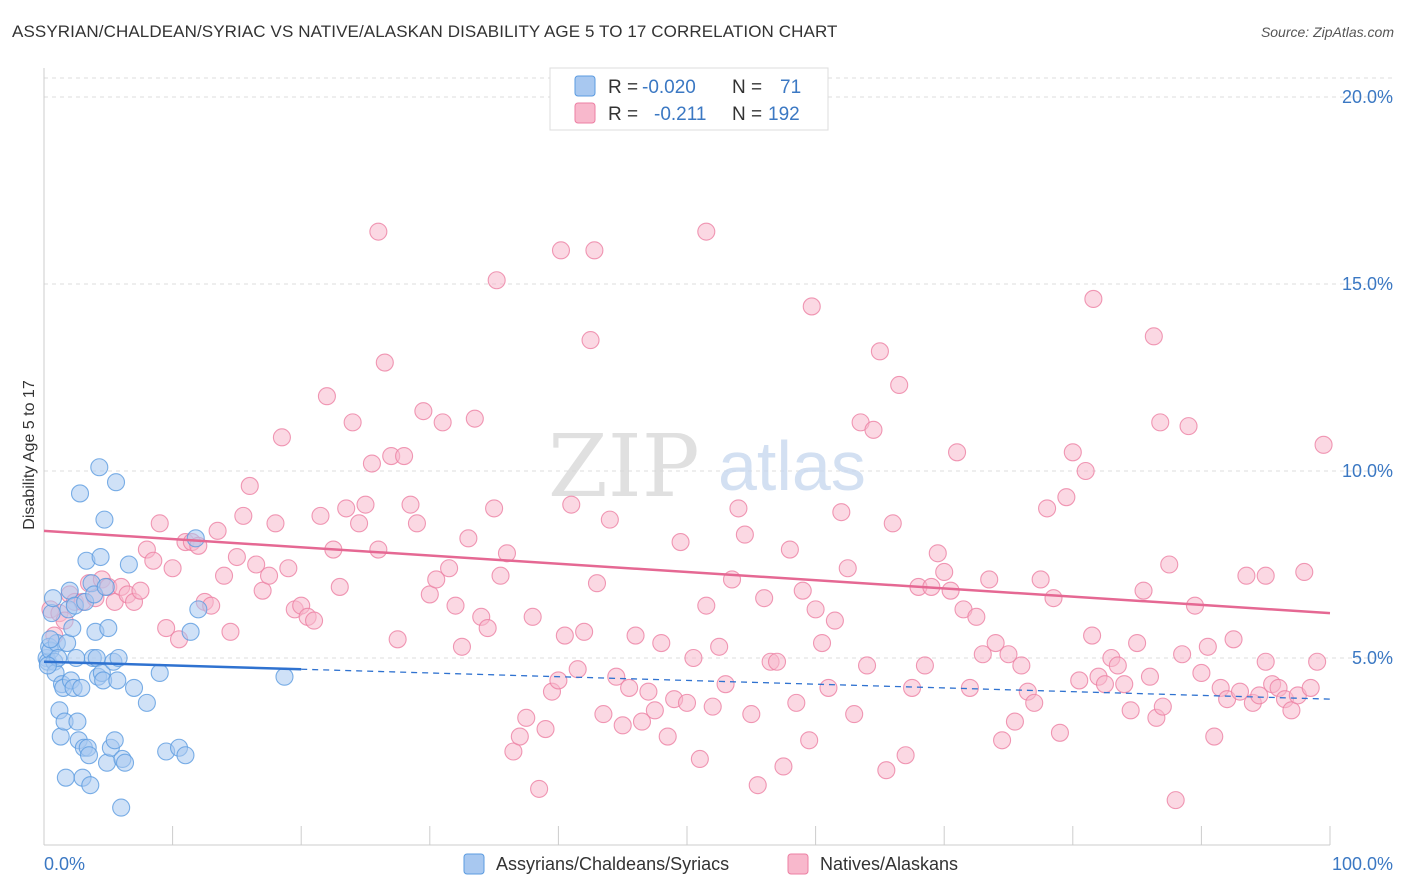 This screenshot has width=1406, height=892. Describe the element at coordinates (689, 99) in the screenshot. I see `legend-box: R = -0.020 N = 71 R = -0.211 N = 192` at that location.